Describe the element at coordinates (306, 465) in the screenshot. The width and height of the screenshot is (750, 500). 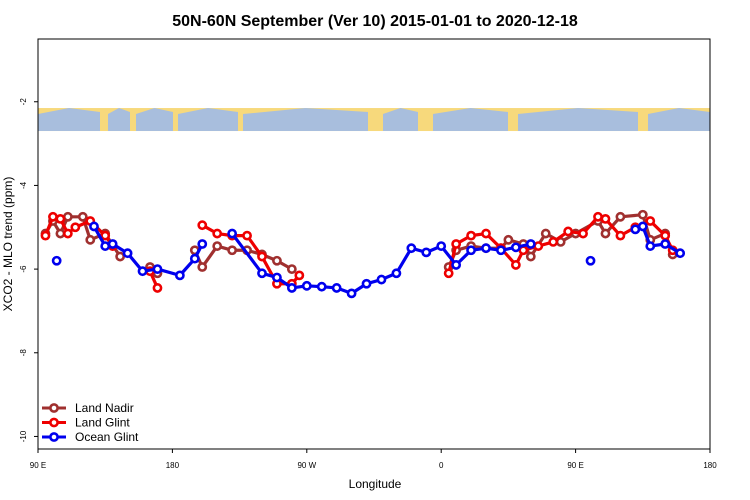
I see `x-tick-label: 90 W` at that location.